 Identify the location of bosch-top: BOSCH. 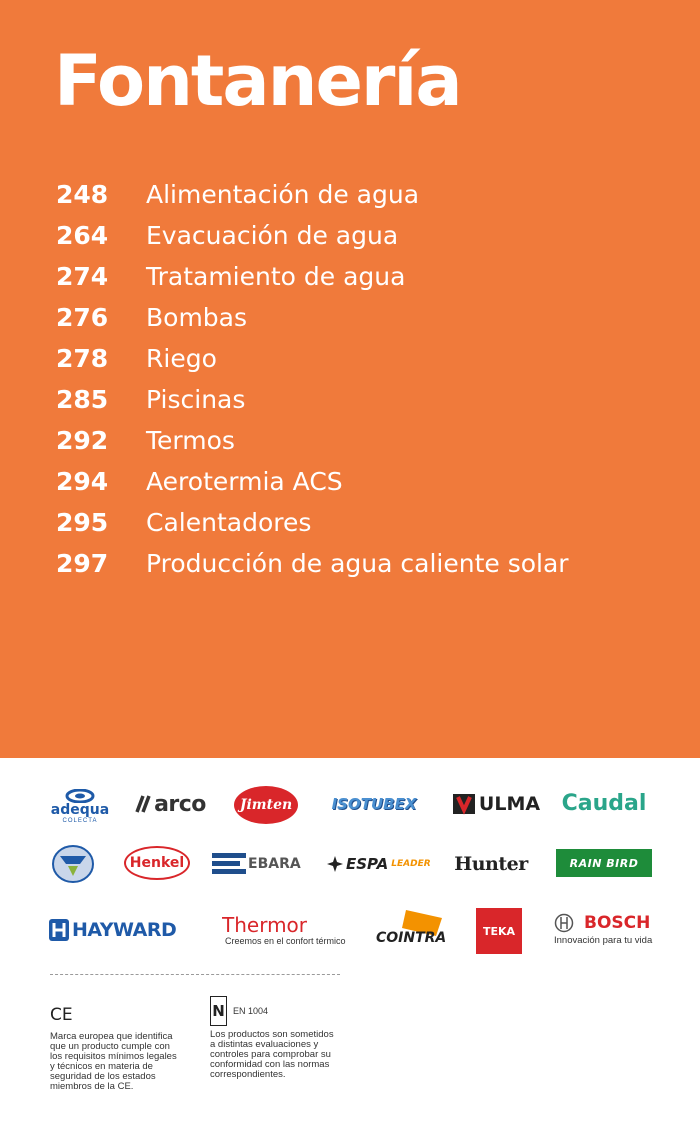
(602, 923).